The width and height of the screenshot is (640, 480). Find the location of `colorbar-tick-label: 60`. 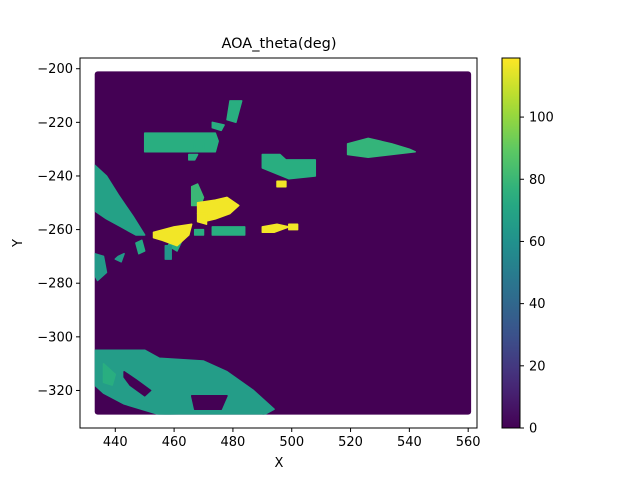

colorbar-tick-label: 60 is located at coordinates (537, 242).